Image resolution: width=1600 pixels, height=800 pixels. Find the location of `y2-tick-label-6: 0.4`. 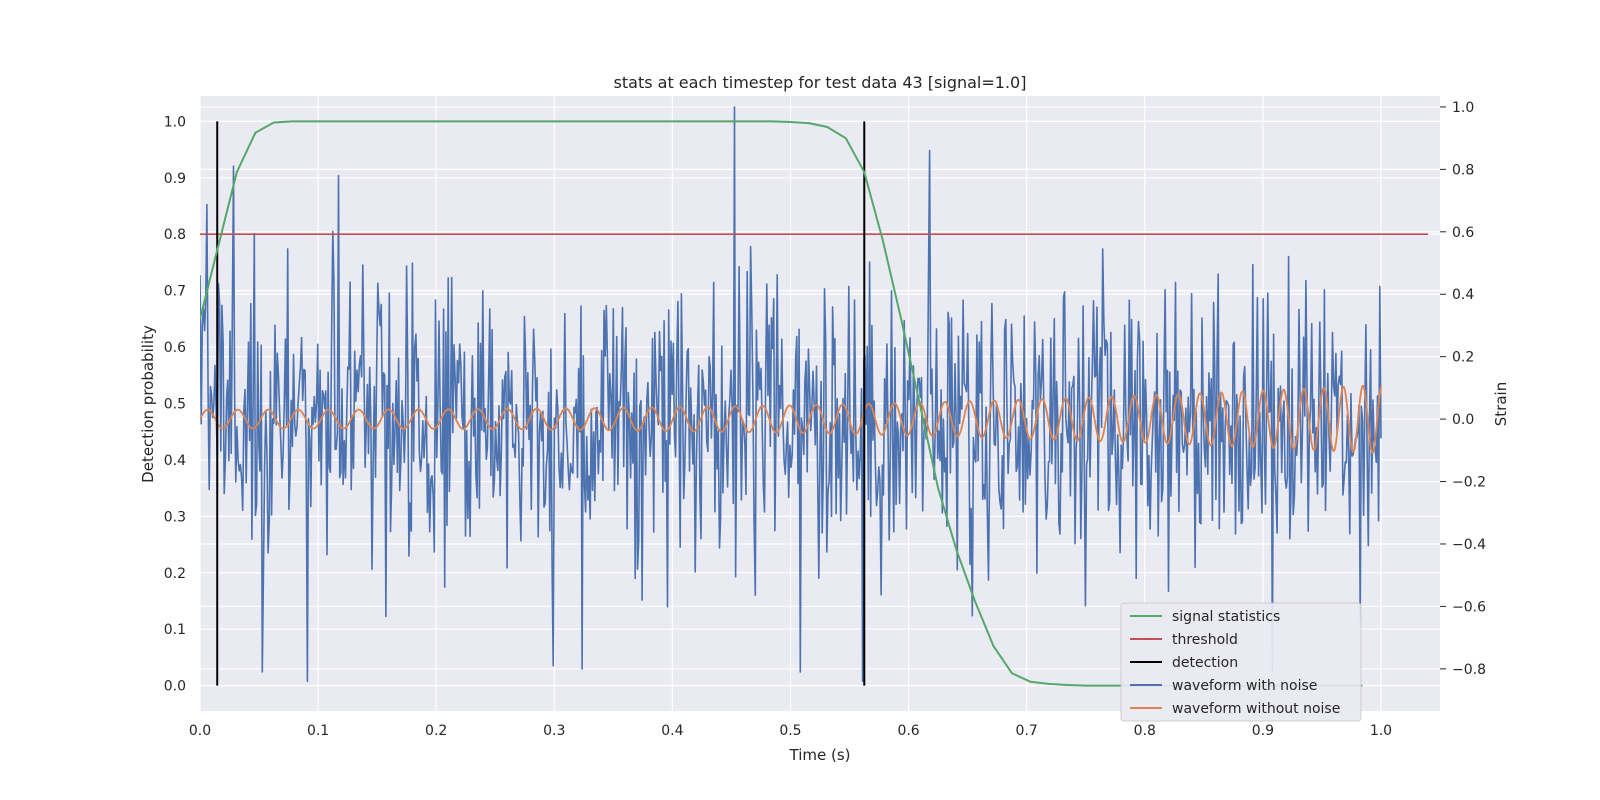

y2-tick-label-6: 0.4 is located at coordinates (1463, 295).